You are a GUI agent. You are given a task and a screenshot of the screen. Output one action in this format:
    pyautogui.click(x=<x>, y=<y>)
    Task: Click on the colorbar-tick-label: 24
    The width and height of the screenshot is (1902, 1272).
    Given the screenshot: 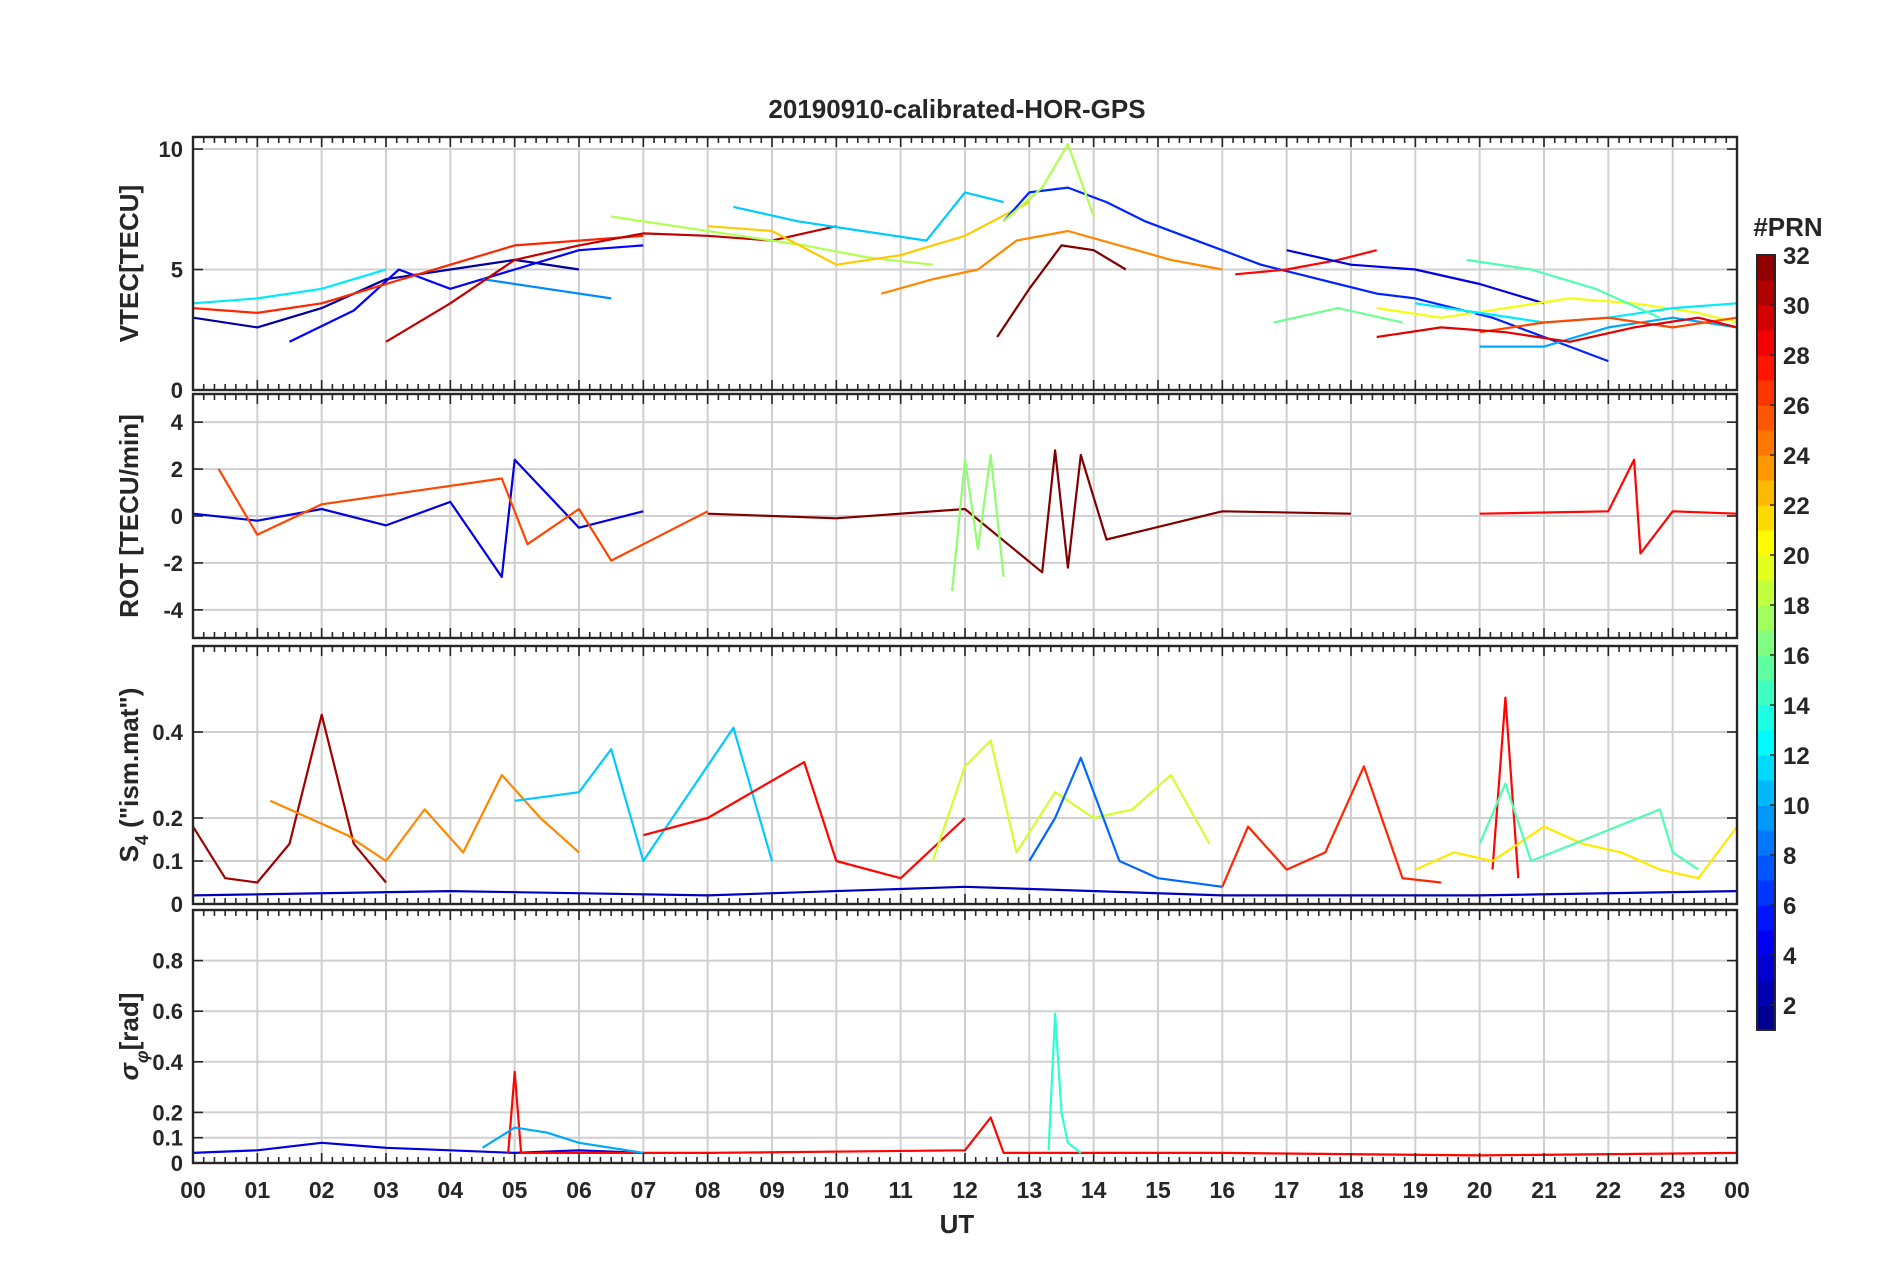 What is the action you would take?
    pyautogui.click(x=1796, y=456)
    